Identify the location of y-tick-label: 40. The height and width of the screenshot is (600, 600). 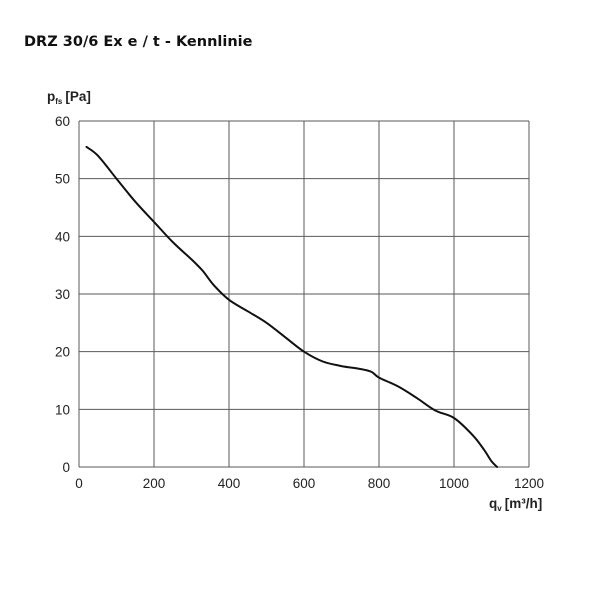
(62, 236).